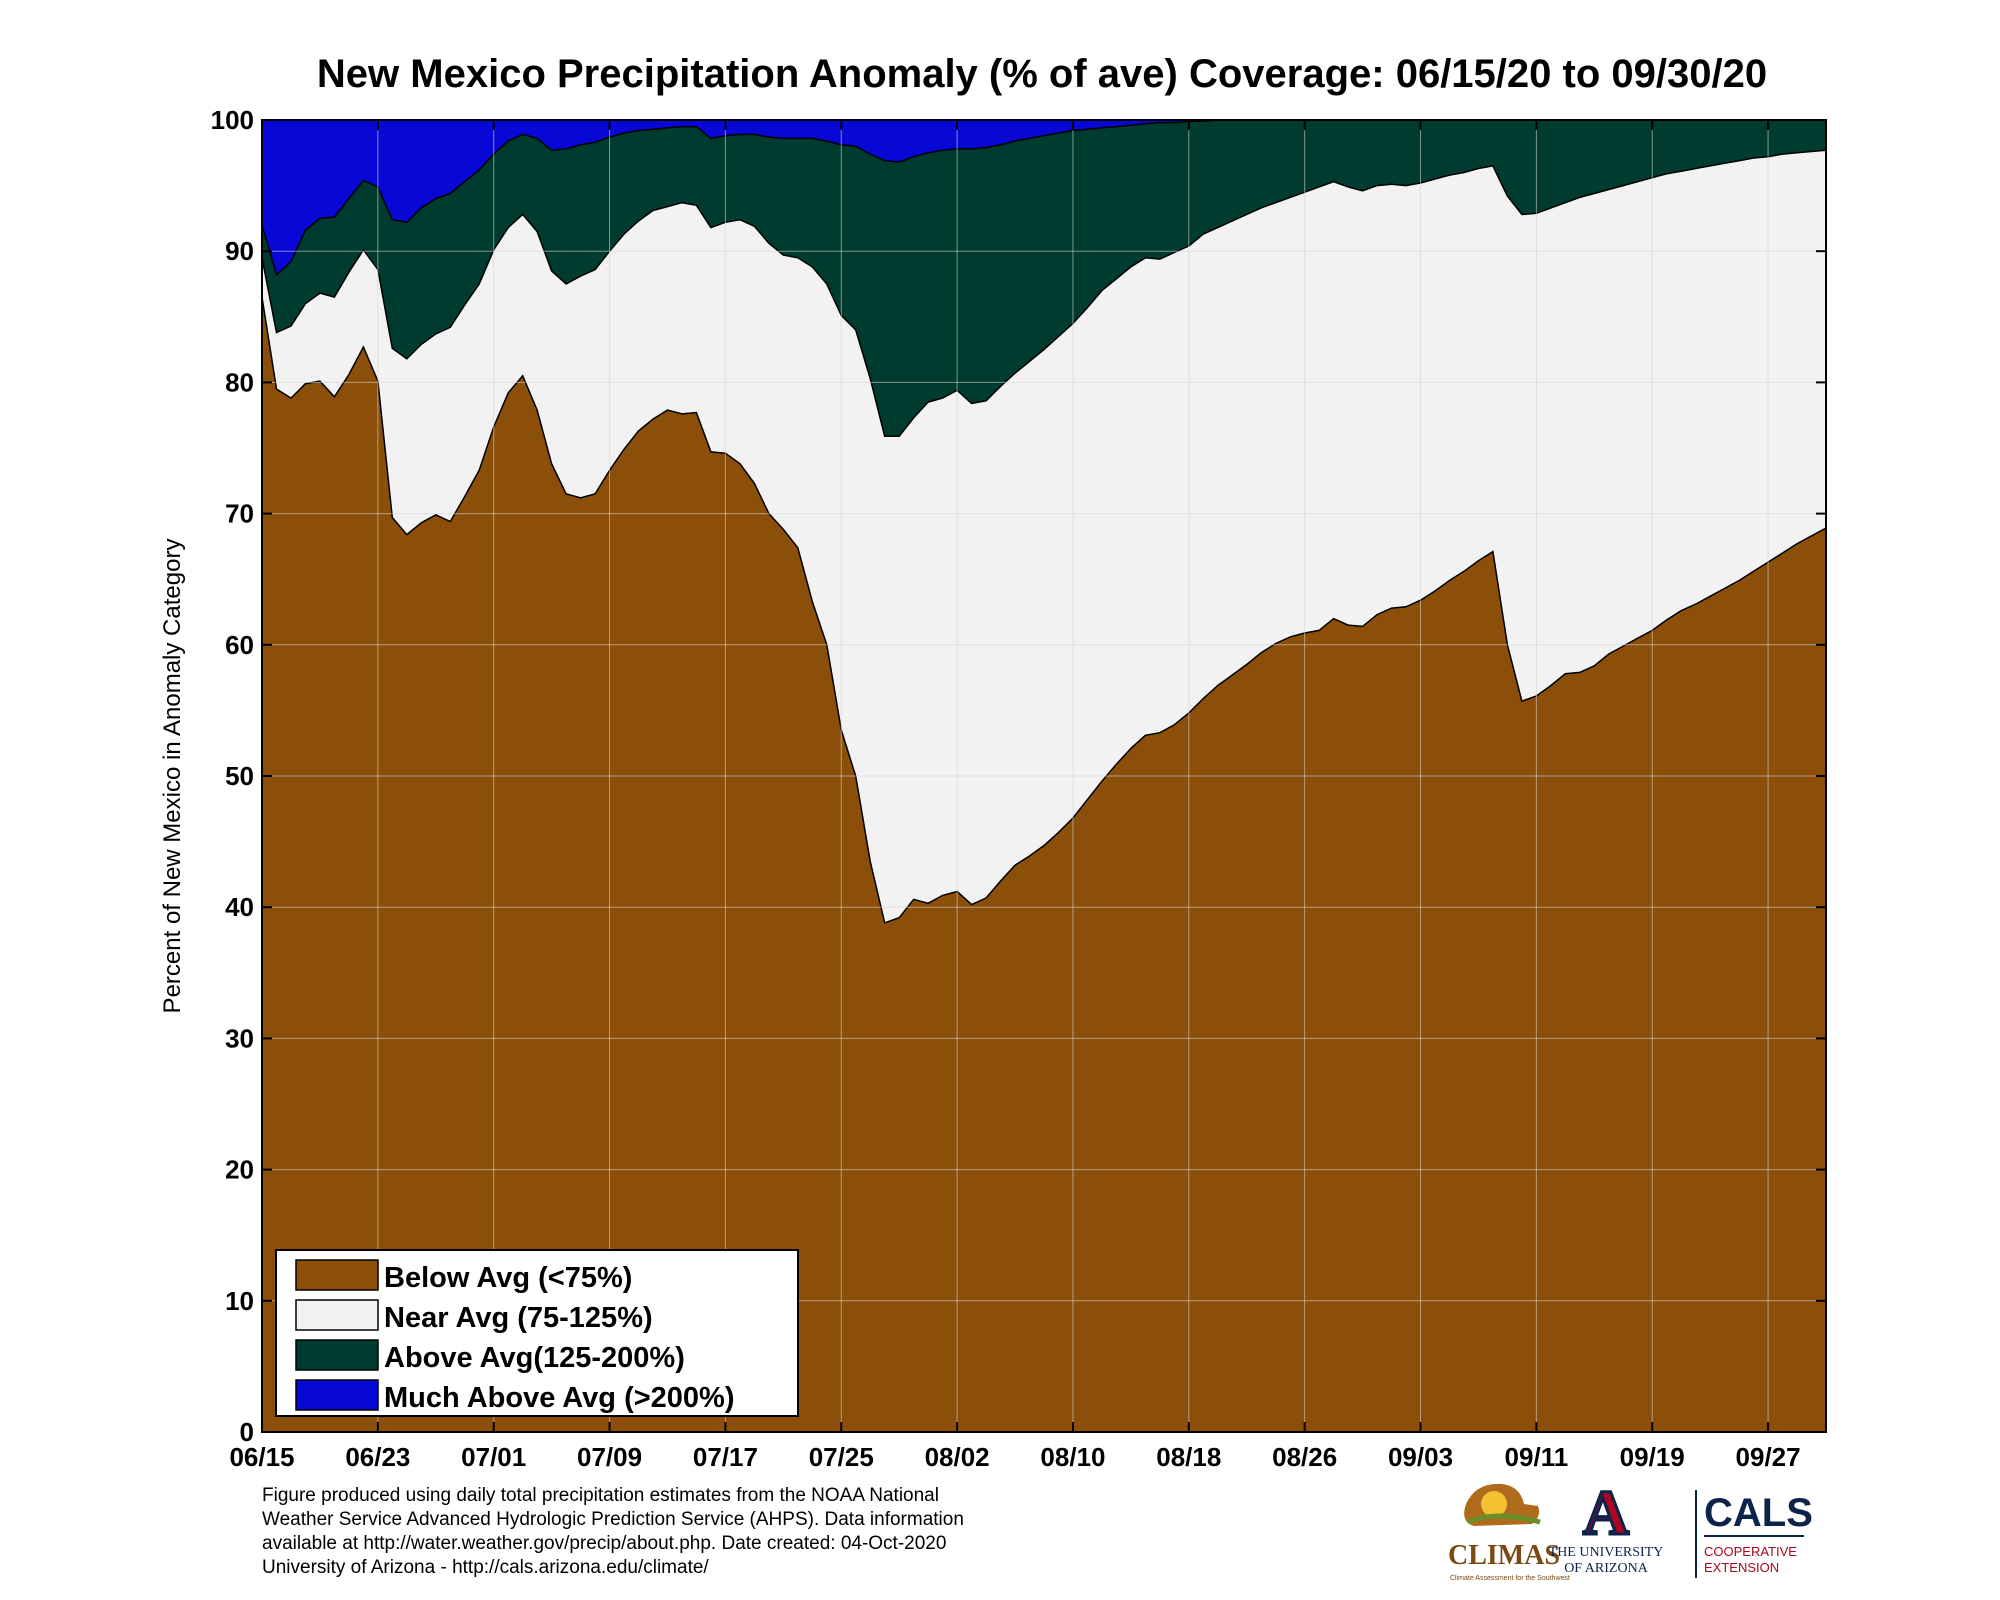  I want to click on x-tick-label: 09/27, so click(1768, 1457).